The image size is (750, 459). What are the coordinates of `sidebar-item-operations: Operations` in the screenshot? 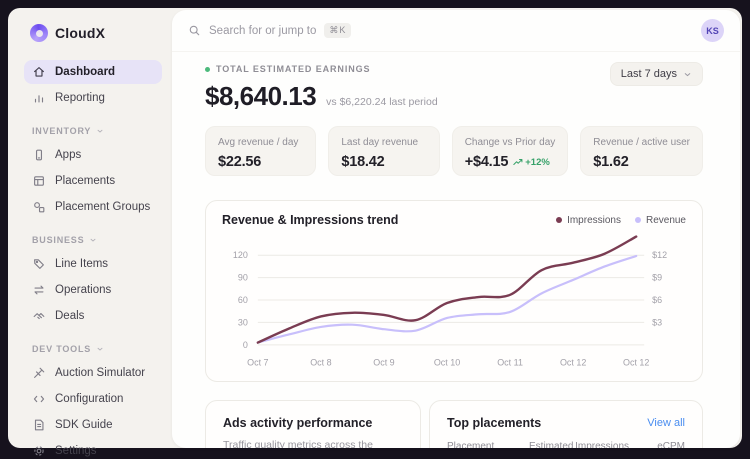 It's located at (93, 290).